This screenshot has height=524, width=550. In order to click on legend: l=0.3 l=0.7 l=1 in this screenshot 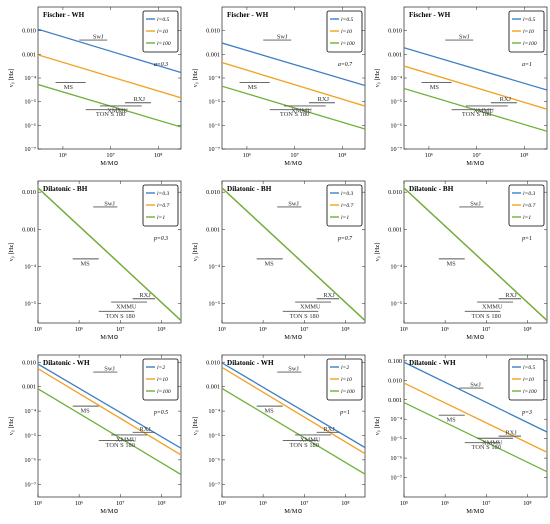, I will do `click(344, 205)`.